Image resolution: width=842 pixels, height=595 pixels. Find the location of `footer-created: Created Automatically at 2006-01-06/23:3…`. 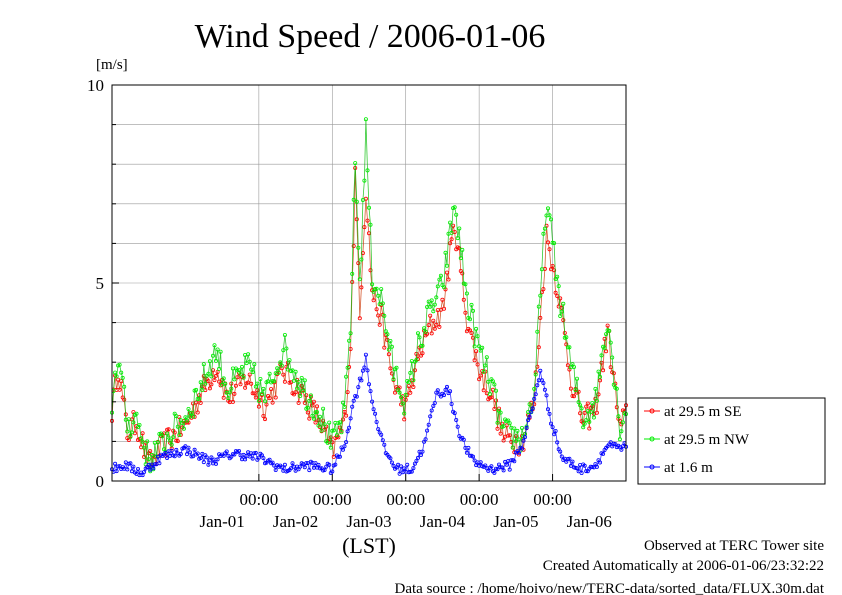

footer-created: Created Automatically at 2006-01-06/23:3… is located at coordinates (683, 566).